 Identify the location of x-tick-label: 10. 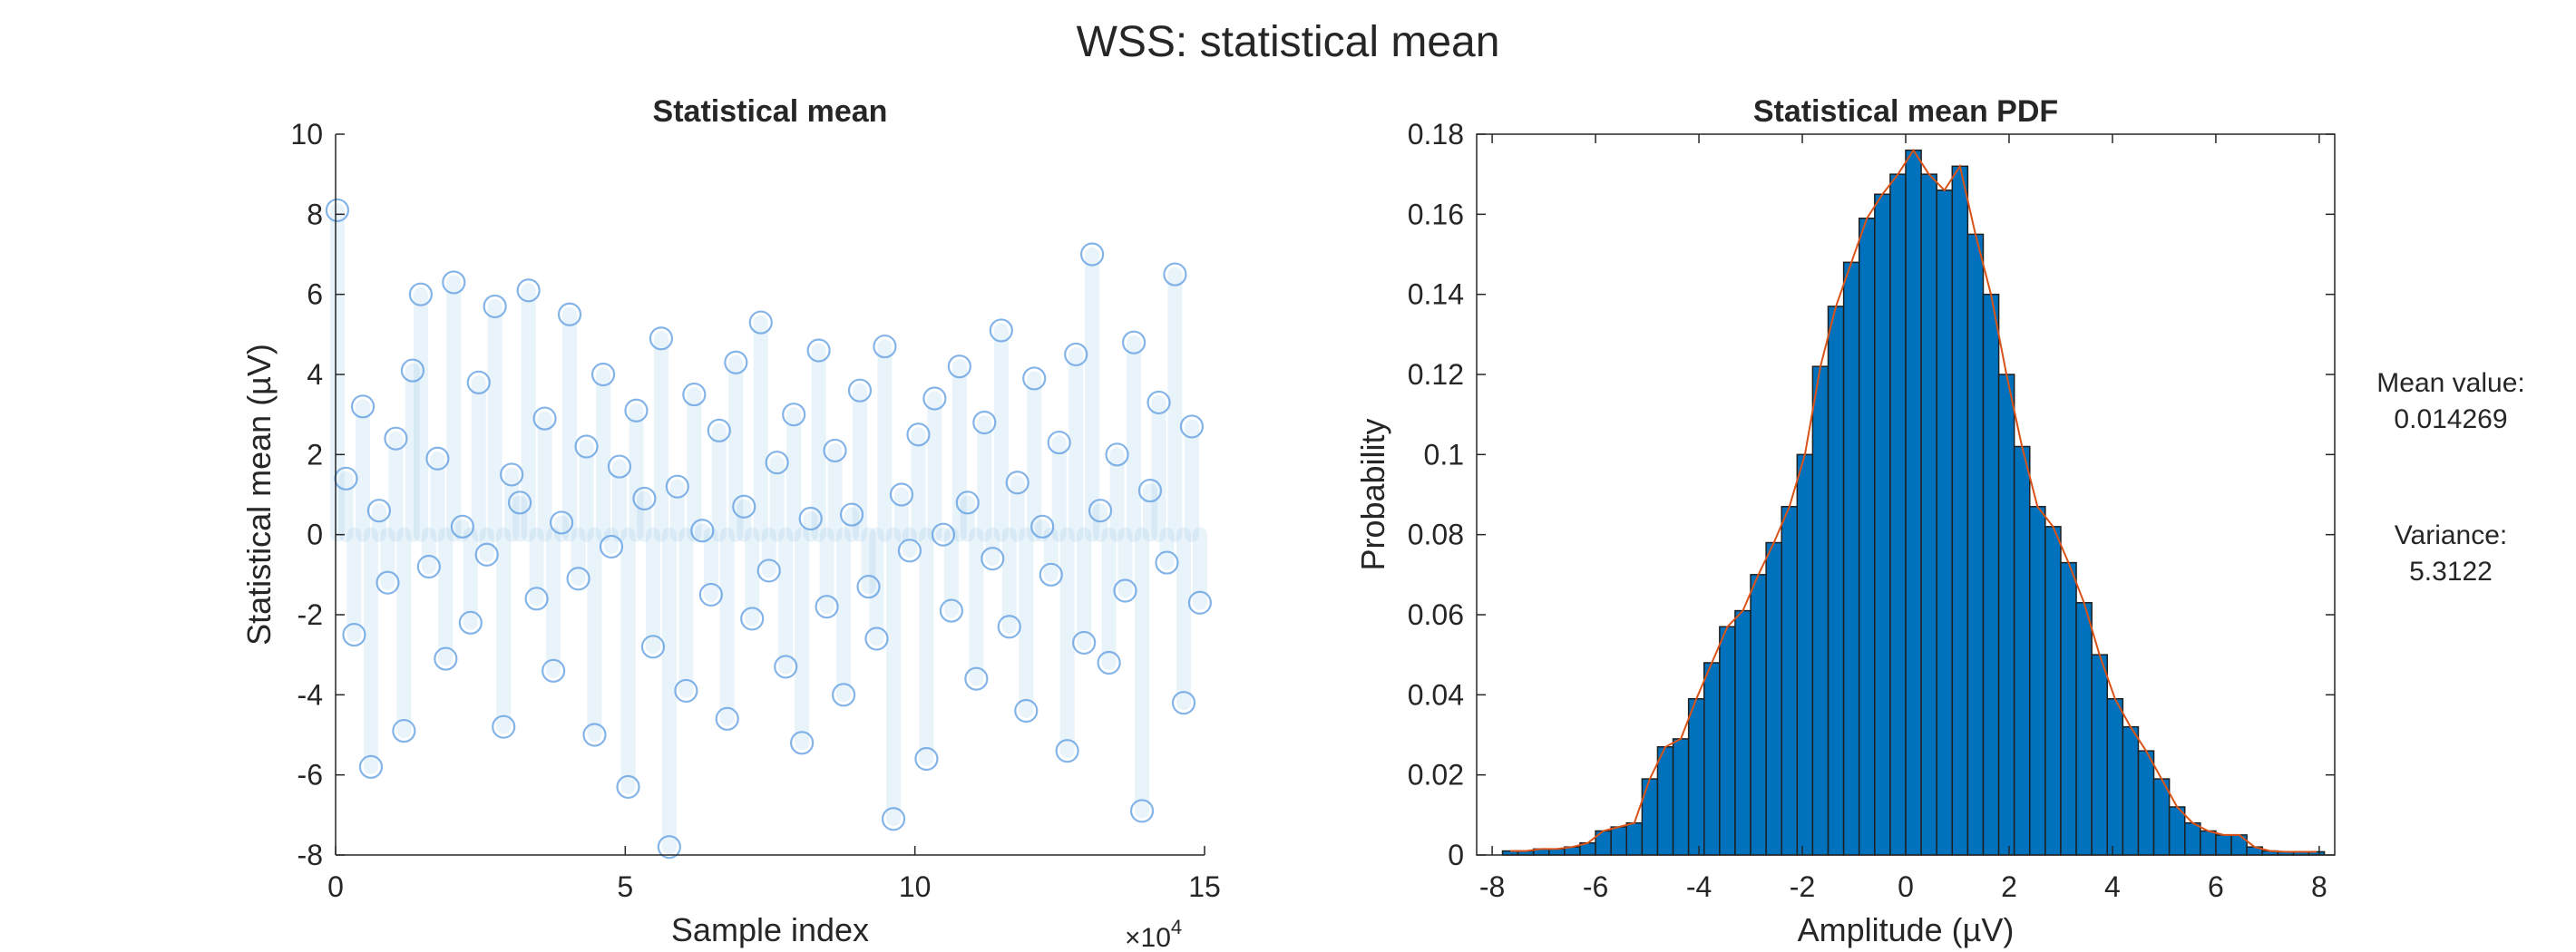
(915, 886).